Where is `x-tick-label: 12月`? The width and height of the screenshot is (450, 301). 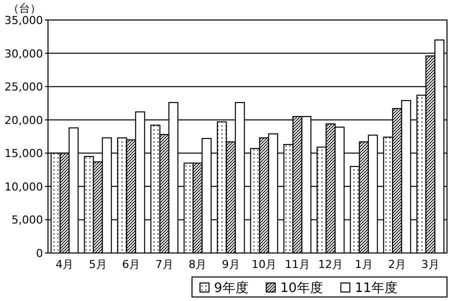 x-tick-label: 12月 is located at coordinates (331, 264).